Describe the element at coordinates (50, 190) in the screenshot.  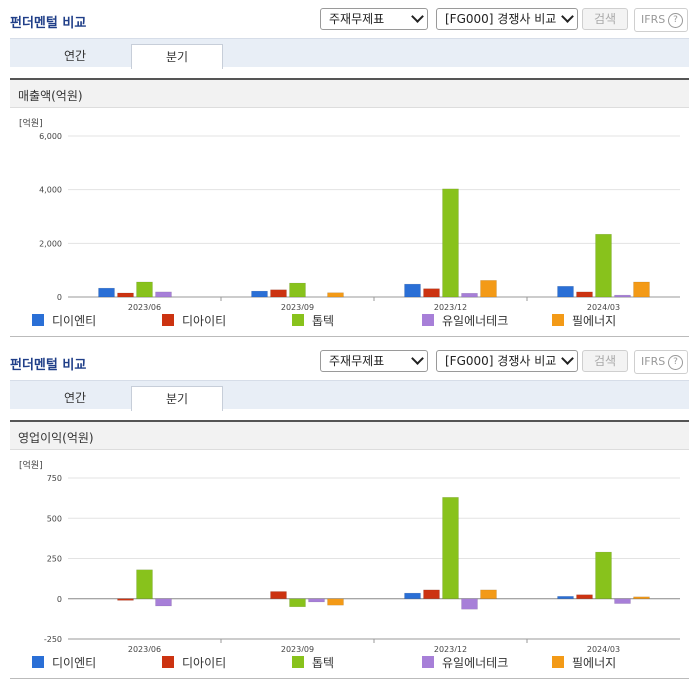
I see `y-tick-label: 4,000` at that location.